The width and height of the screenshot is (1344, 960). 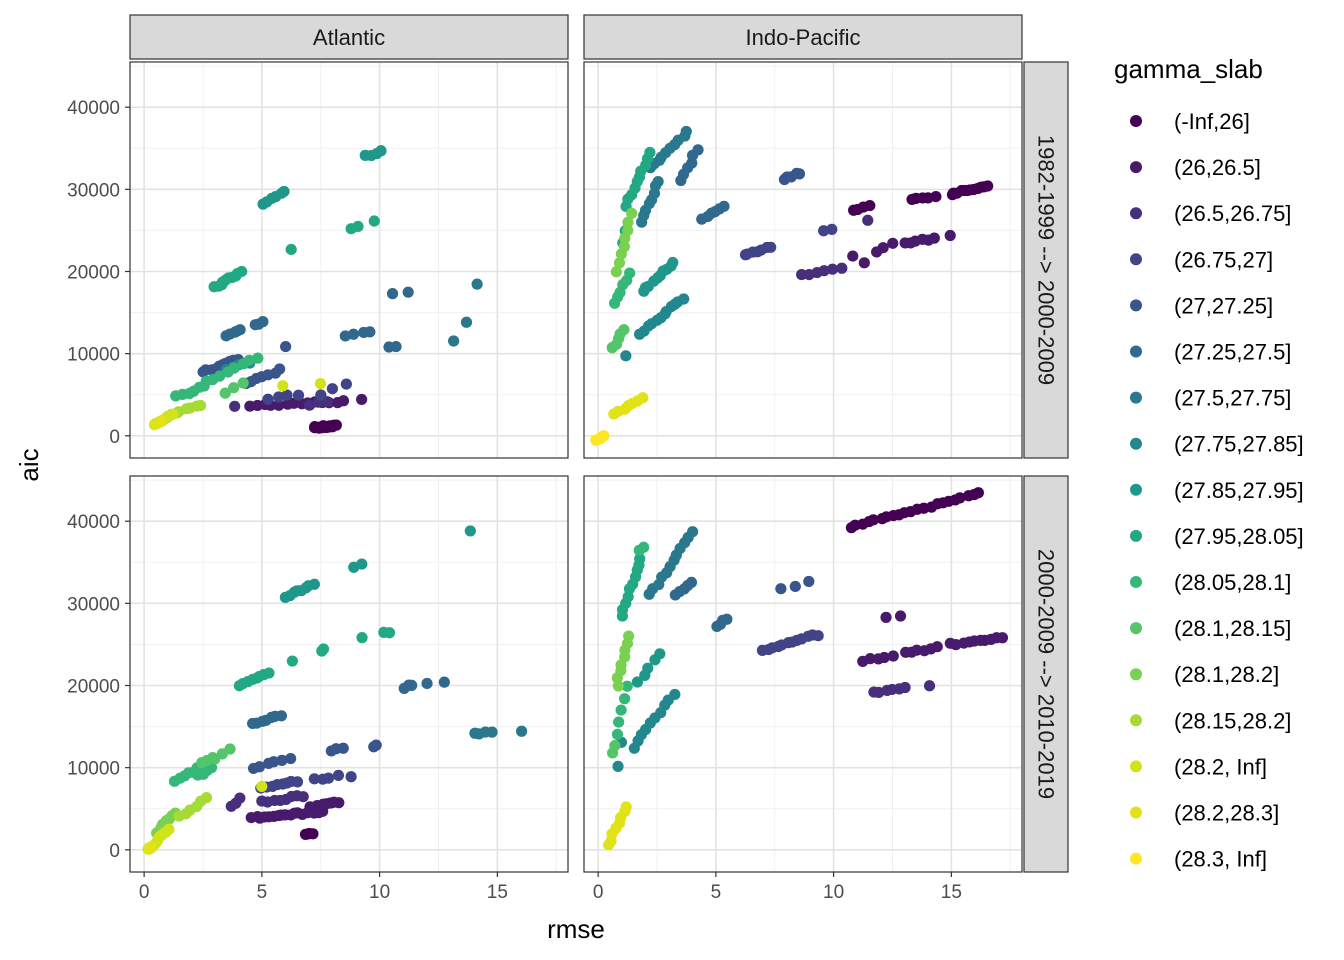 I want to click on legend-label: (28.2, Inf], so click(x=1220, y=766).